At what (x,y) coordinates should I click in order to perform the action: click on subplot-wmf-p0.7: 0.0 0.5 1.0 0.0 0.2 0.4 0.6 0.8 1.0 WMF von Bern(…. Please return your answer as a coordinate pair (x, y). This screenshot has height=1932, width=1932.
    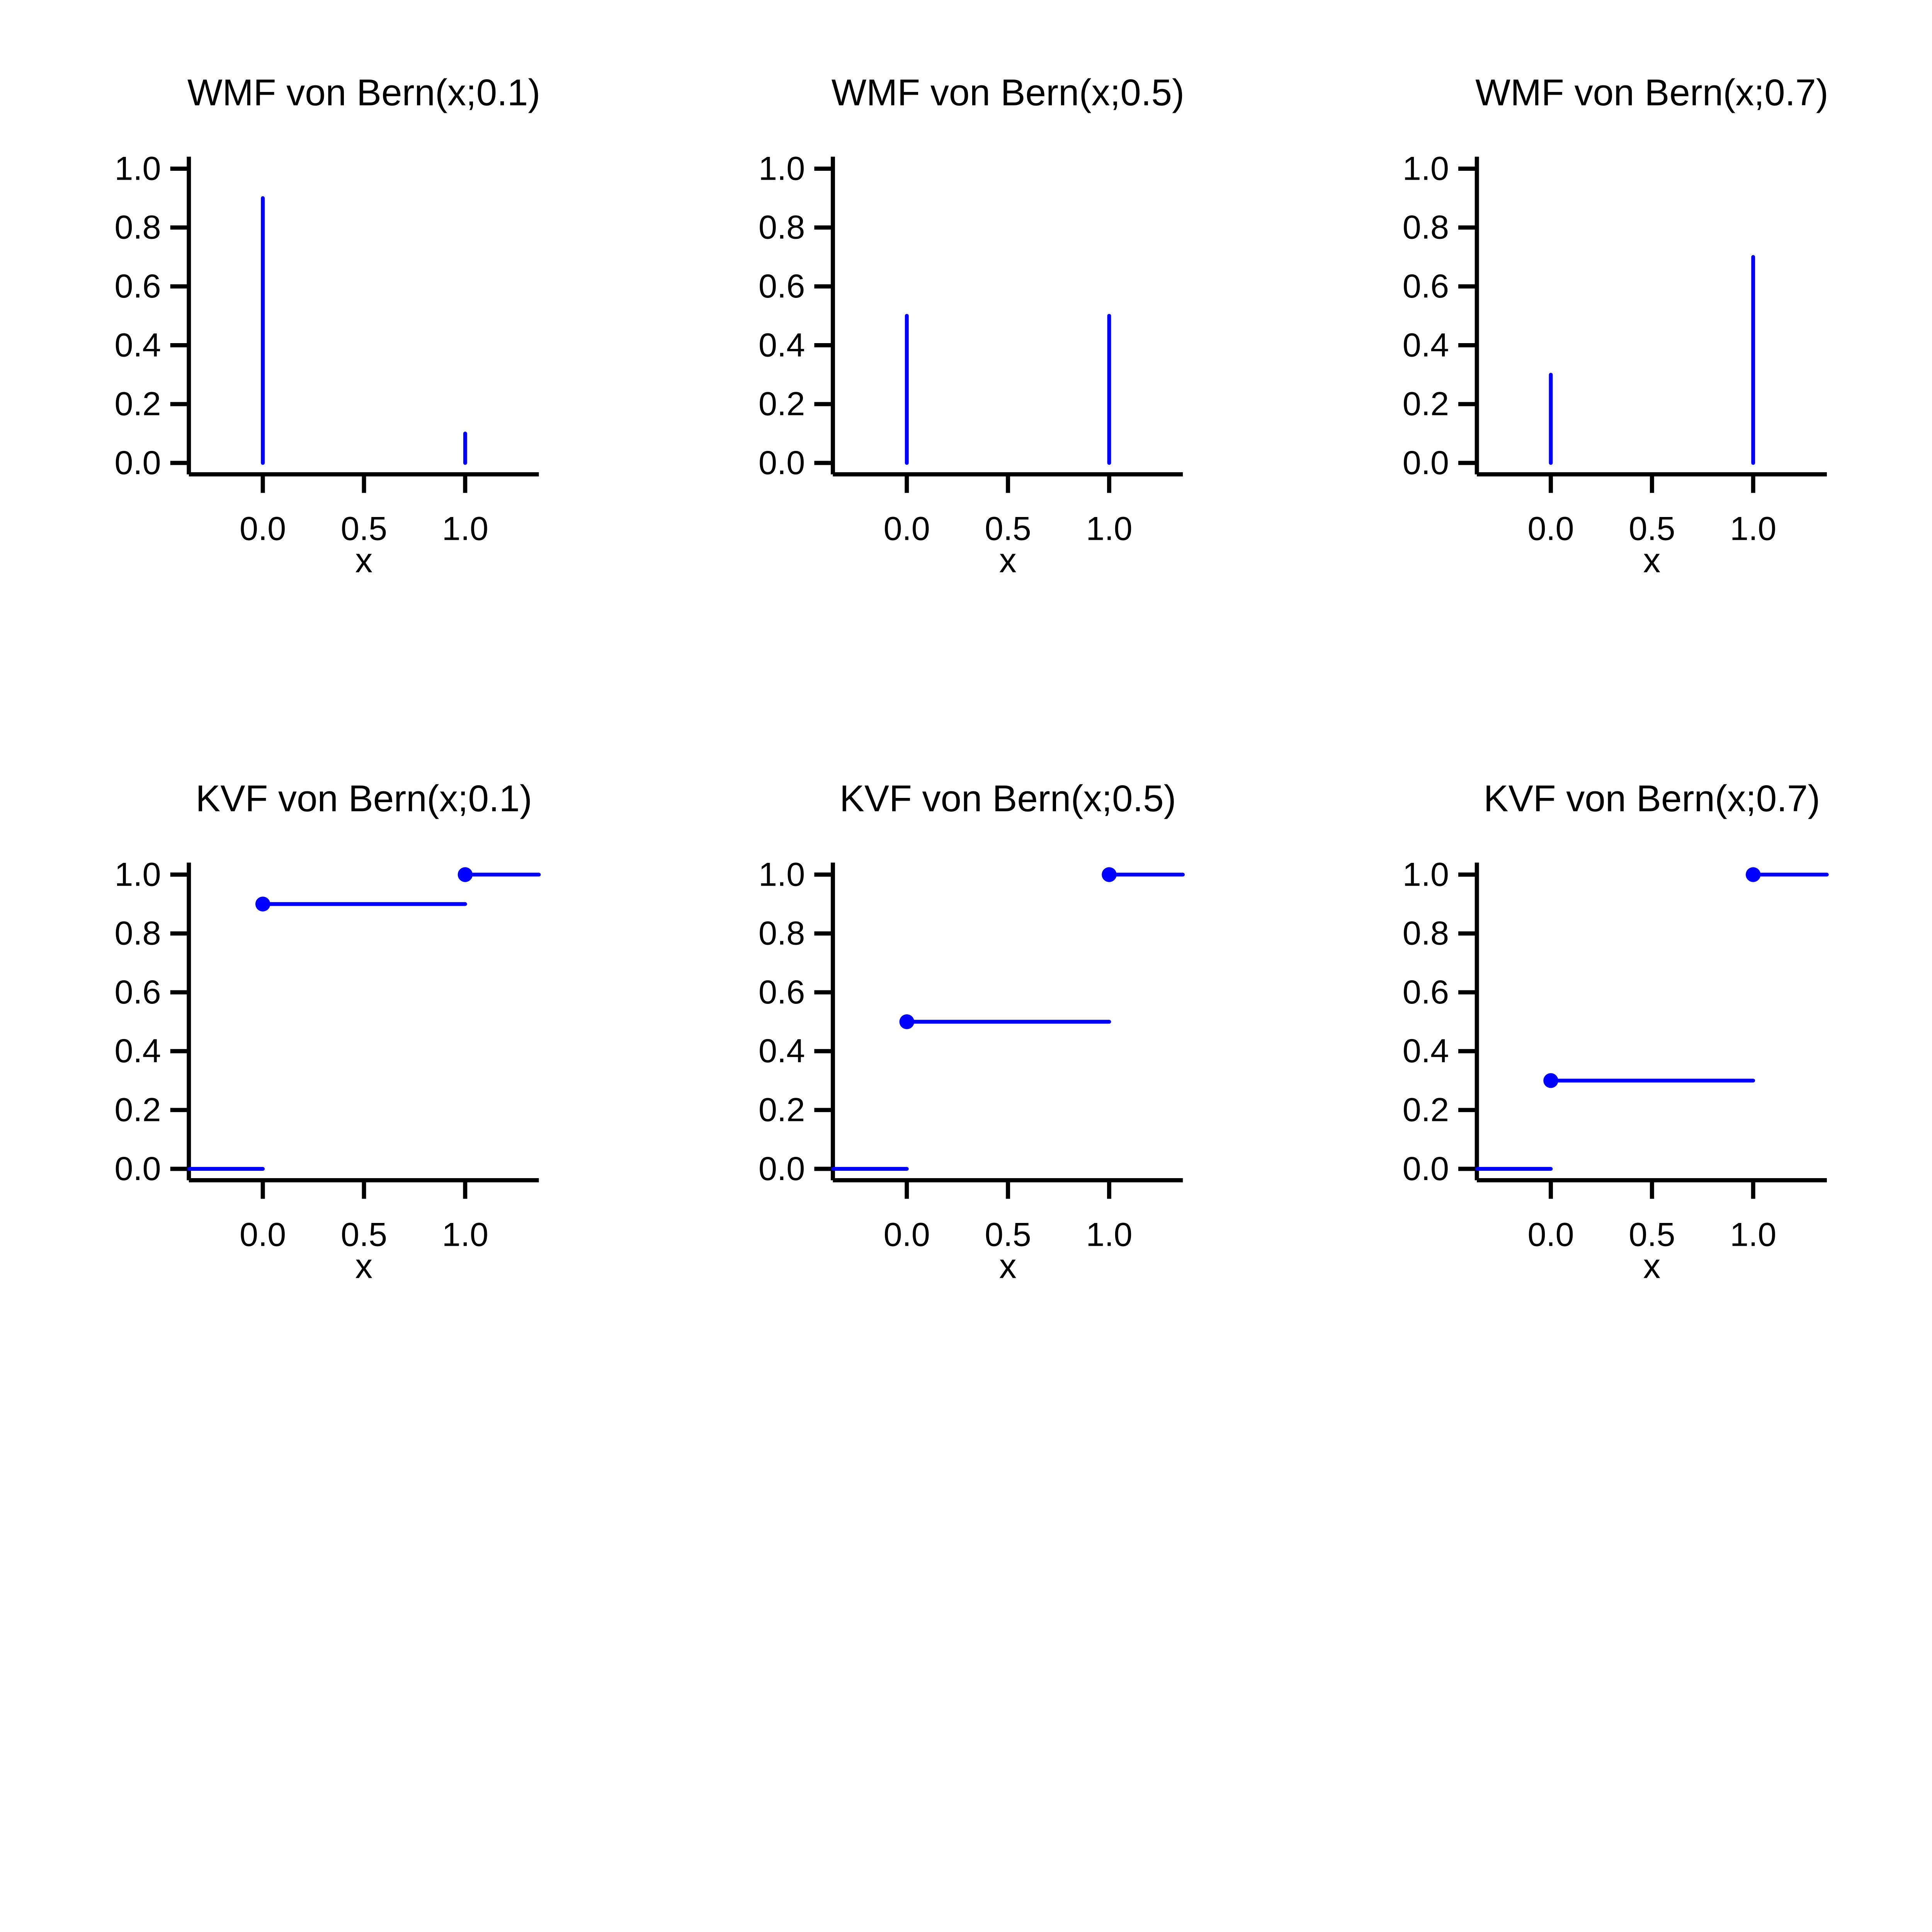
    Looking at the image, I should click on (1615, 326).